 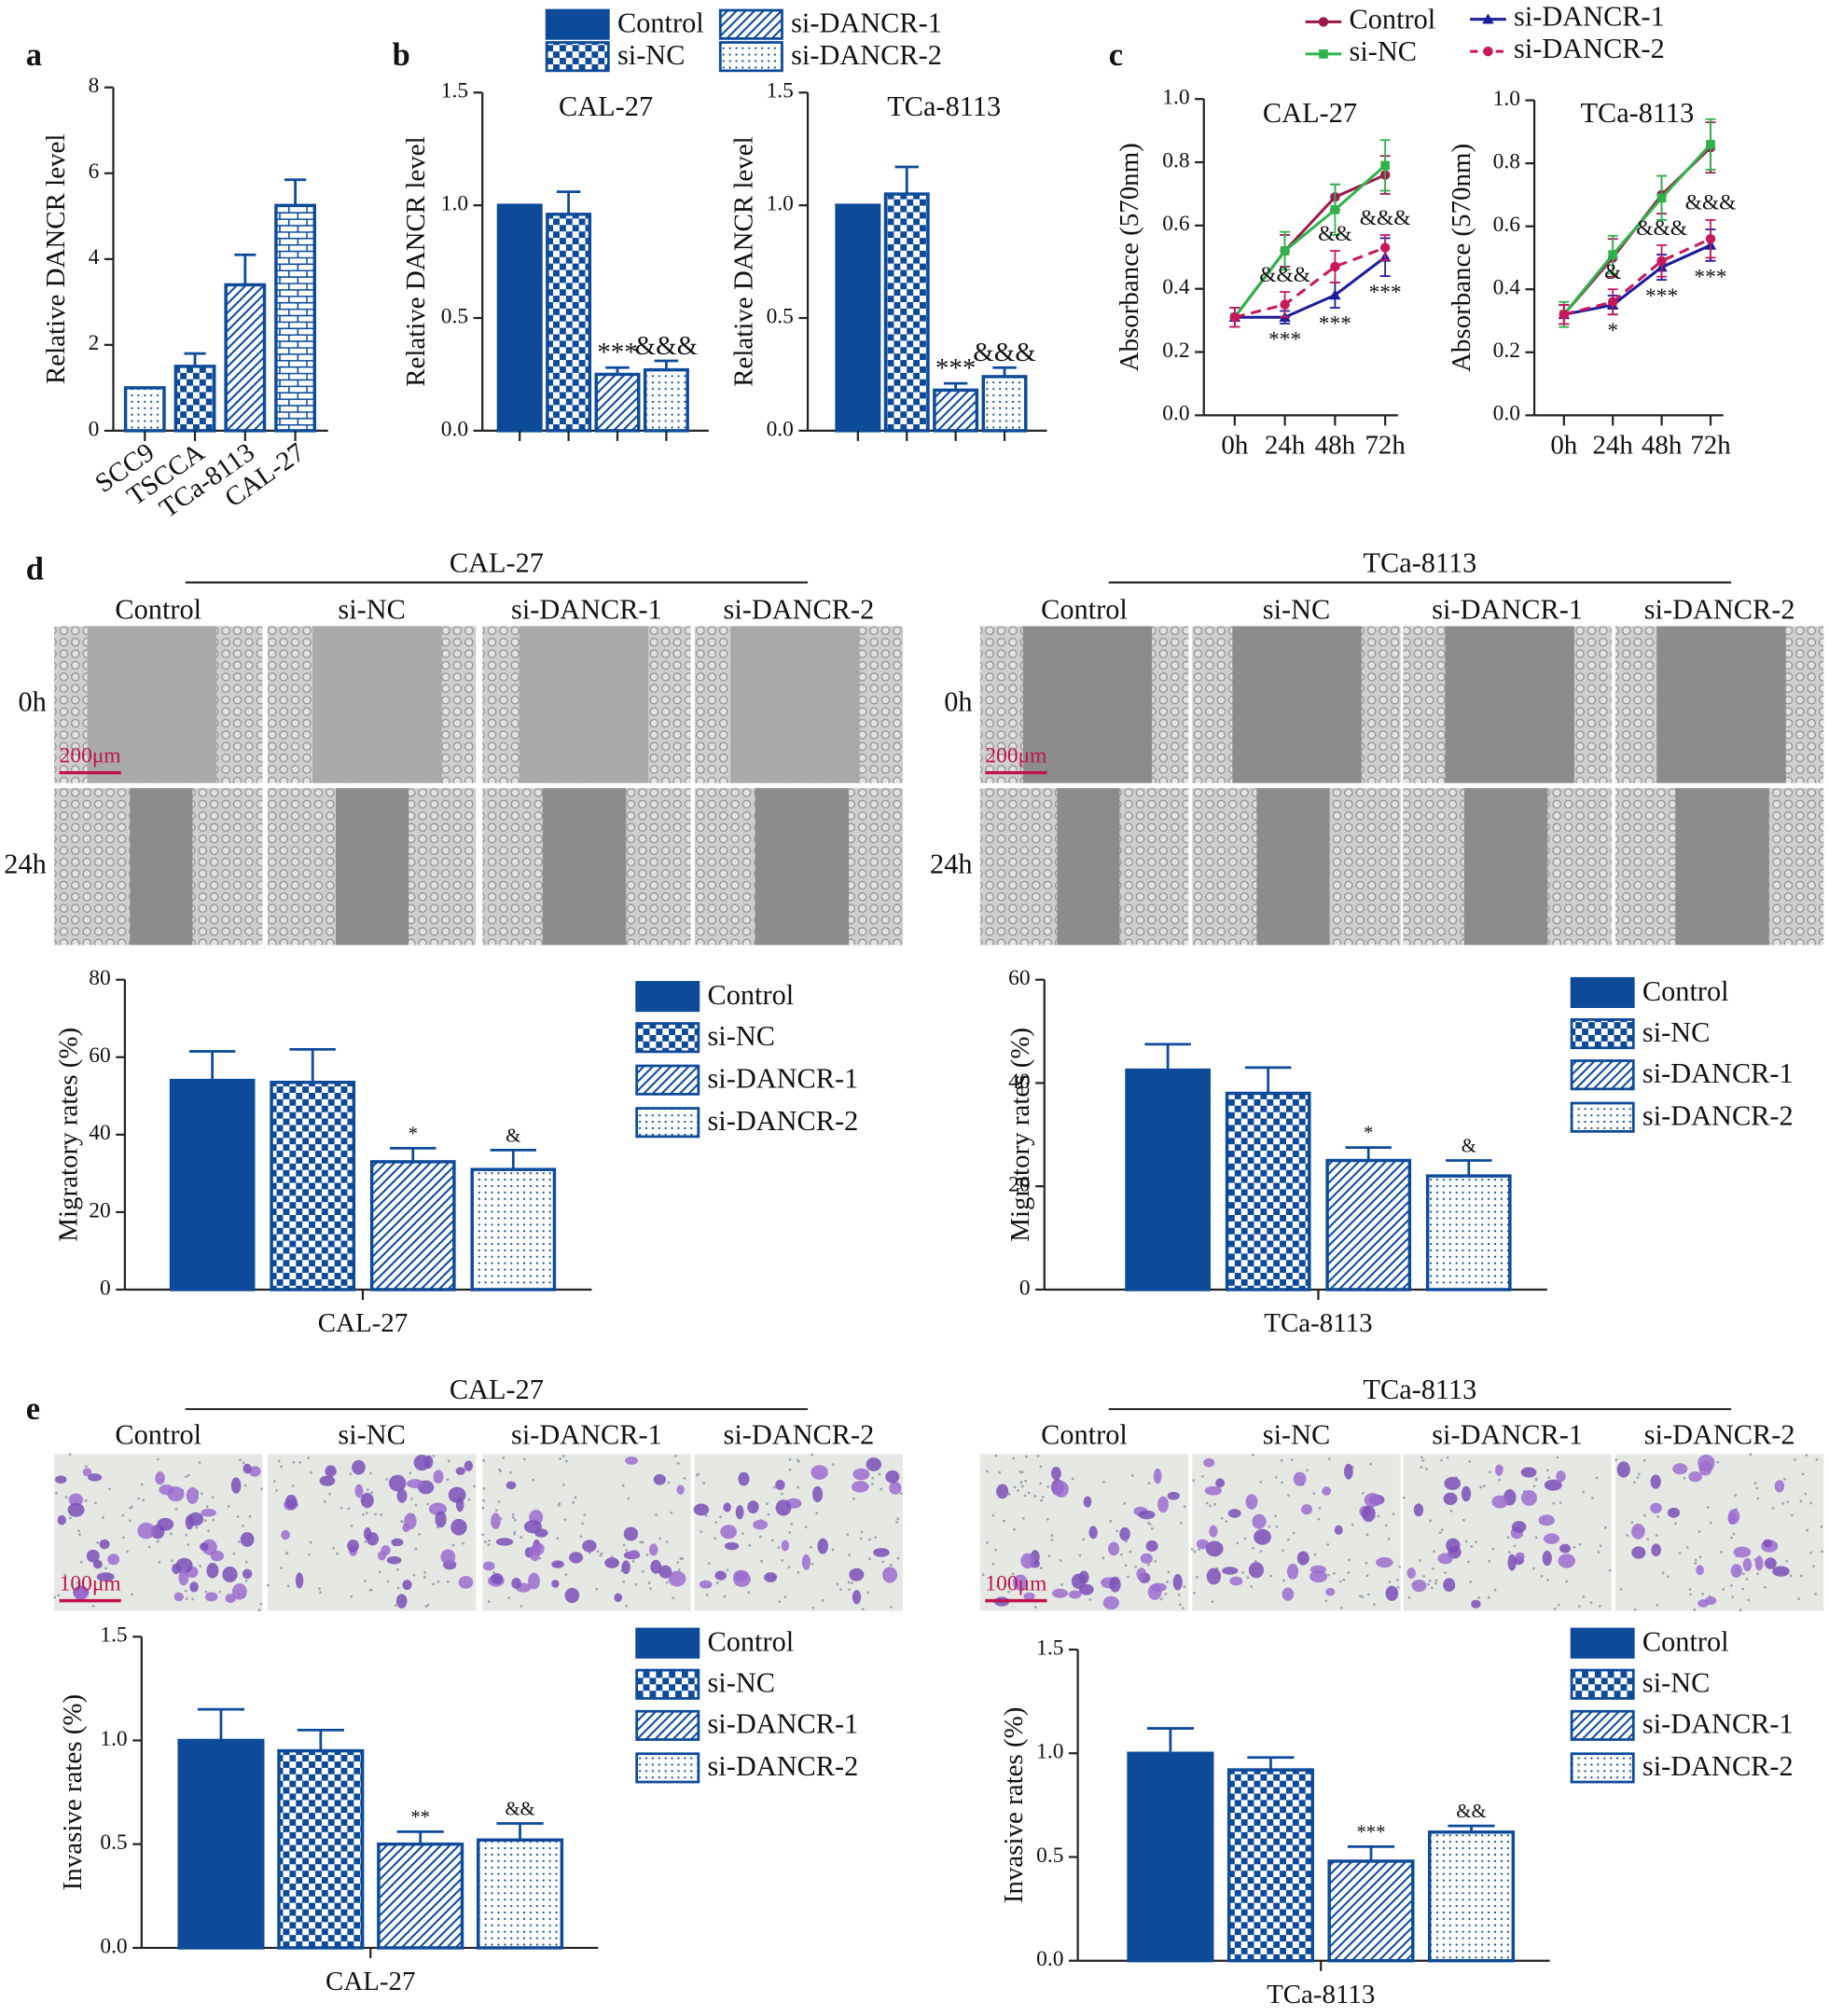 I want to click on significance-mark: **, so click(x=420, y=1817).